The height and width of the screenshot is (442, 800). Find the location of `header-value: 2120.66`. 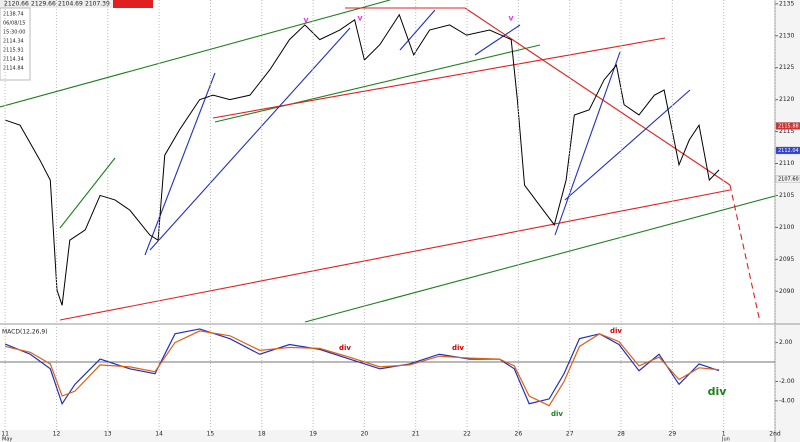

header-value: 2120.66 is located at coordinates (16, 4).